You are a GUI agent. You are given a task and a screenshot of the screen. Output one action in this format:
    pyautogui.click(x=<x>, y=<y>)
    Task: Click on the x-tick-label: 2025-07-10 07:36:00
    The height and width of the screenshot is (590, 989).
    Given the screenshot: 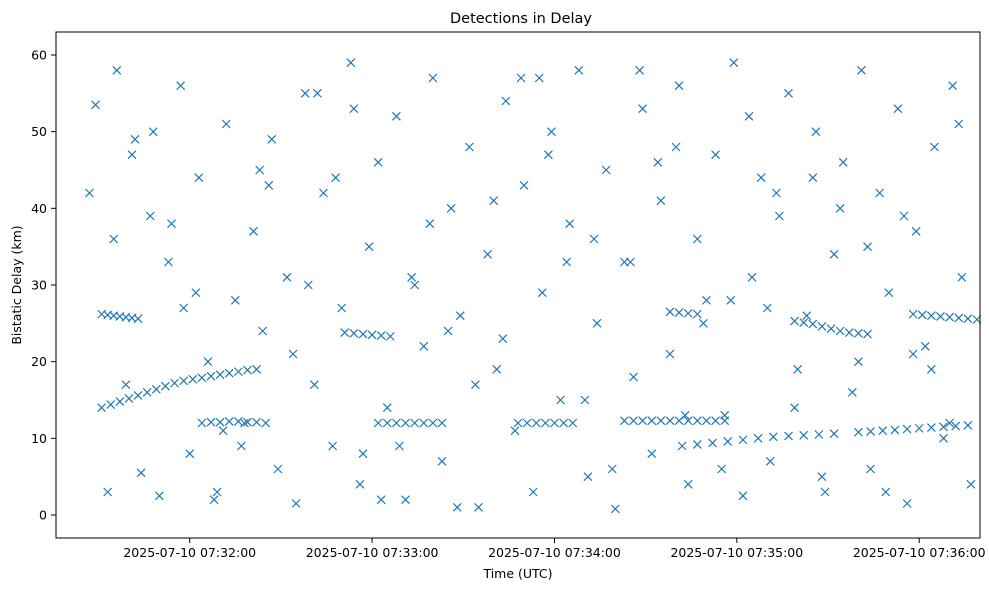 What is the action you would take?
    pyautogui.click(x=919, y=552)
    